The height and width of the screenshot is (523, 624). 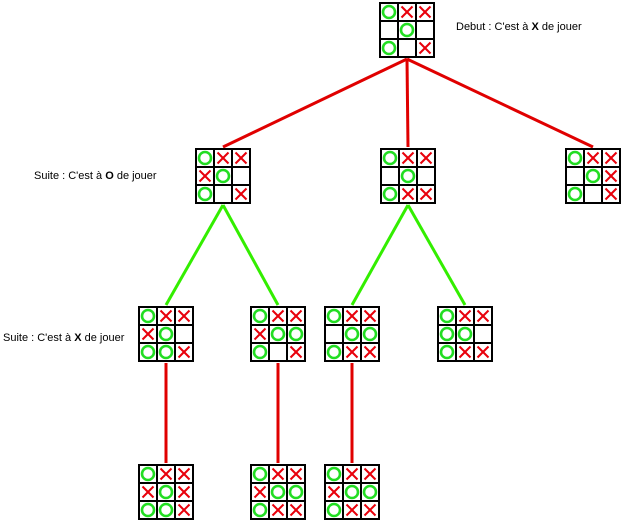 I want to click on label-suite-x-player: X, so click(x=78, y=338).